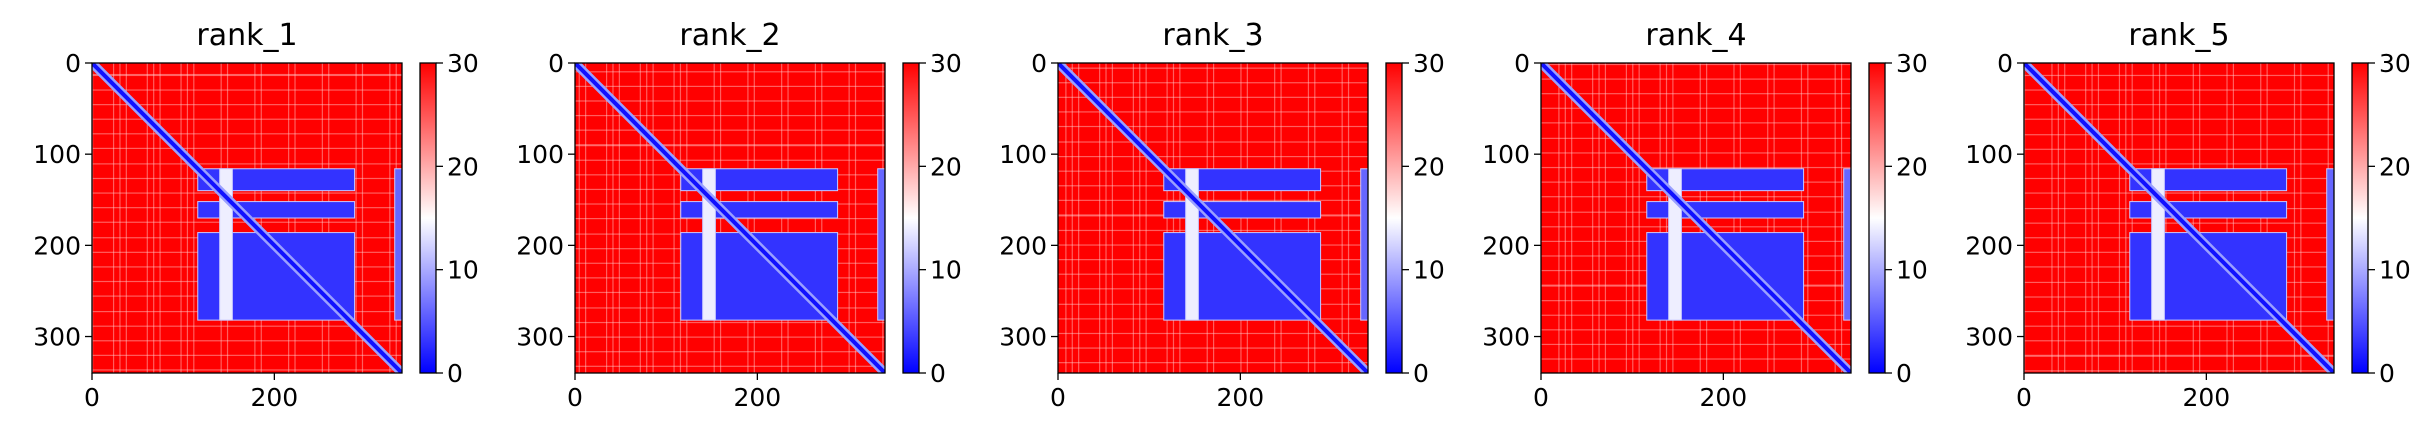  Describe the element at coordinates (1213, 218) in the screenshot. I see `plot-frame` at that location.